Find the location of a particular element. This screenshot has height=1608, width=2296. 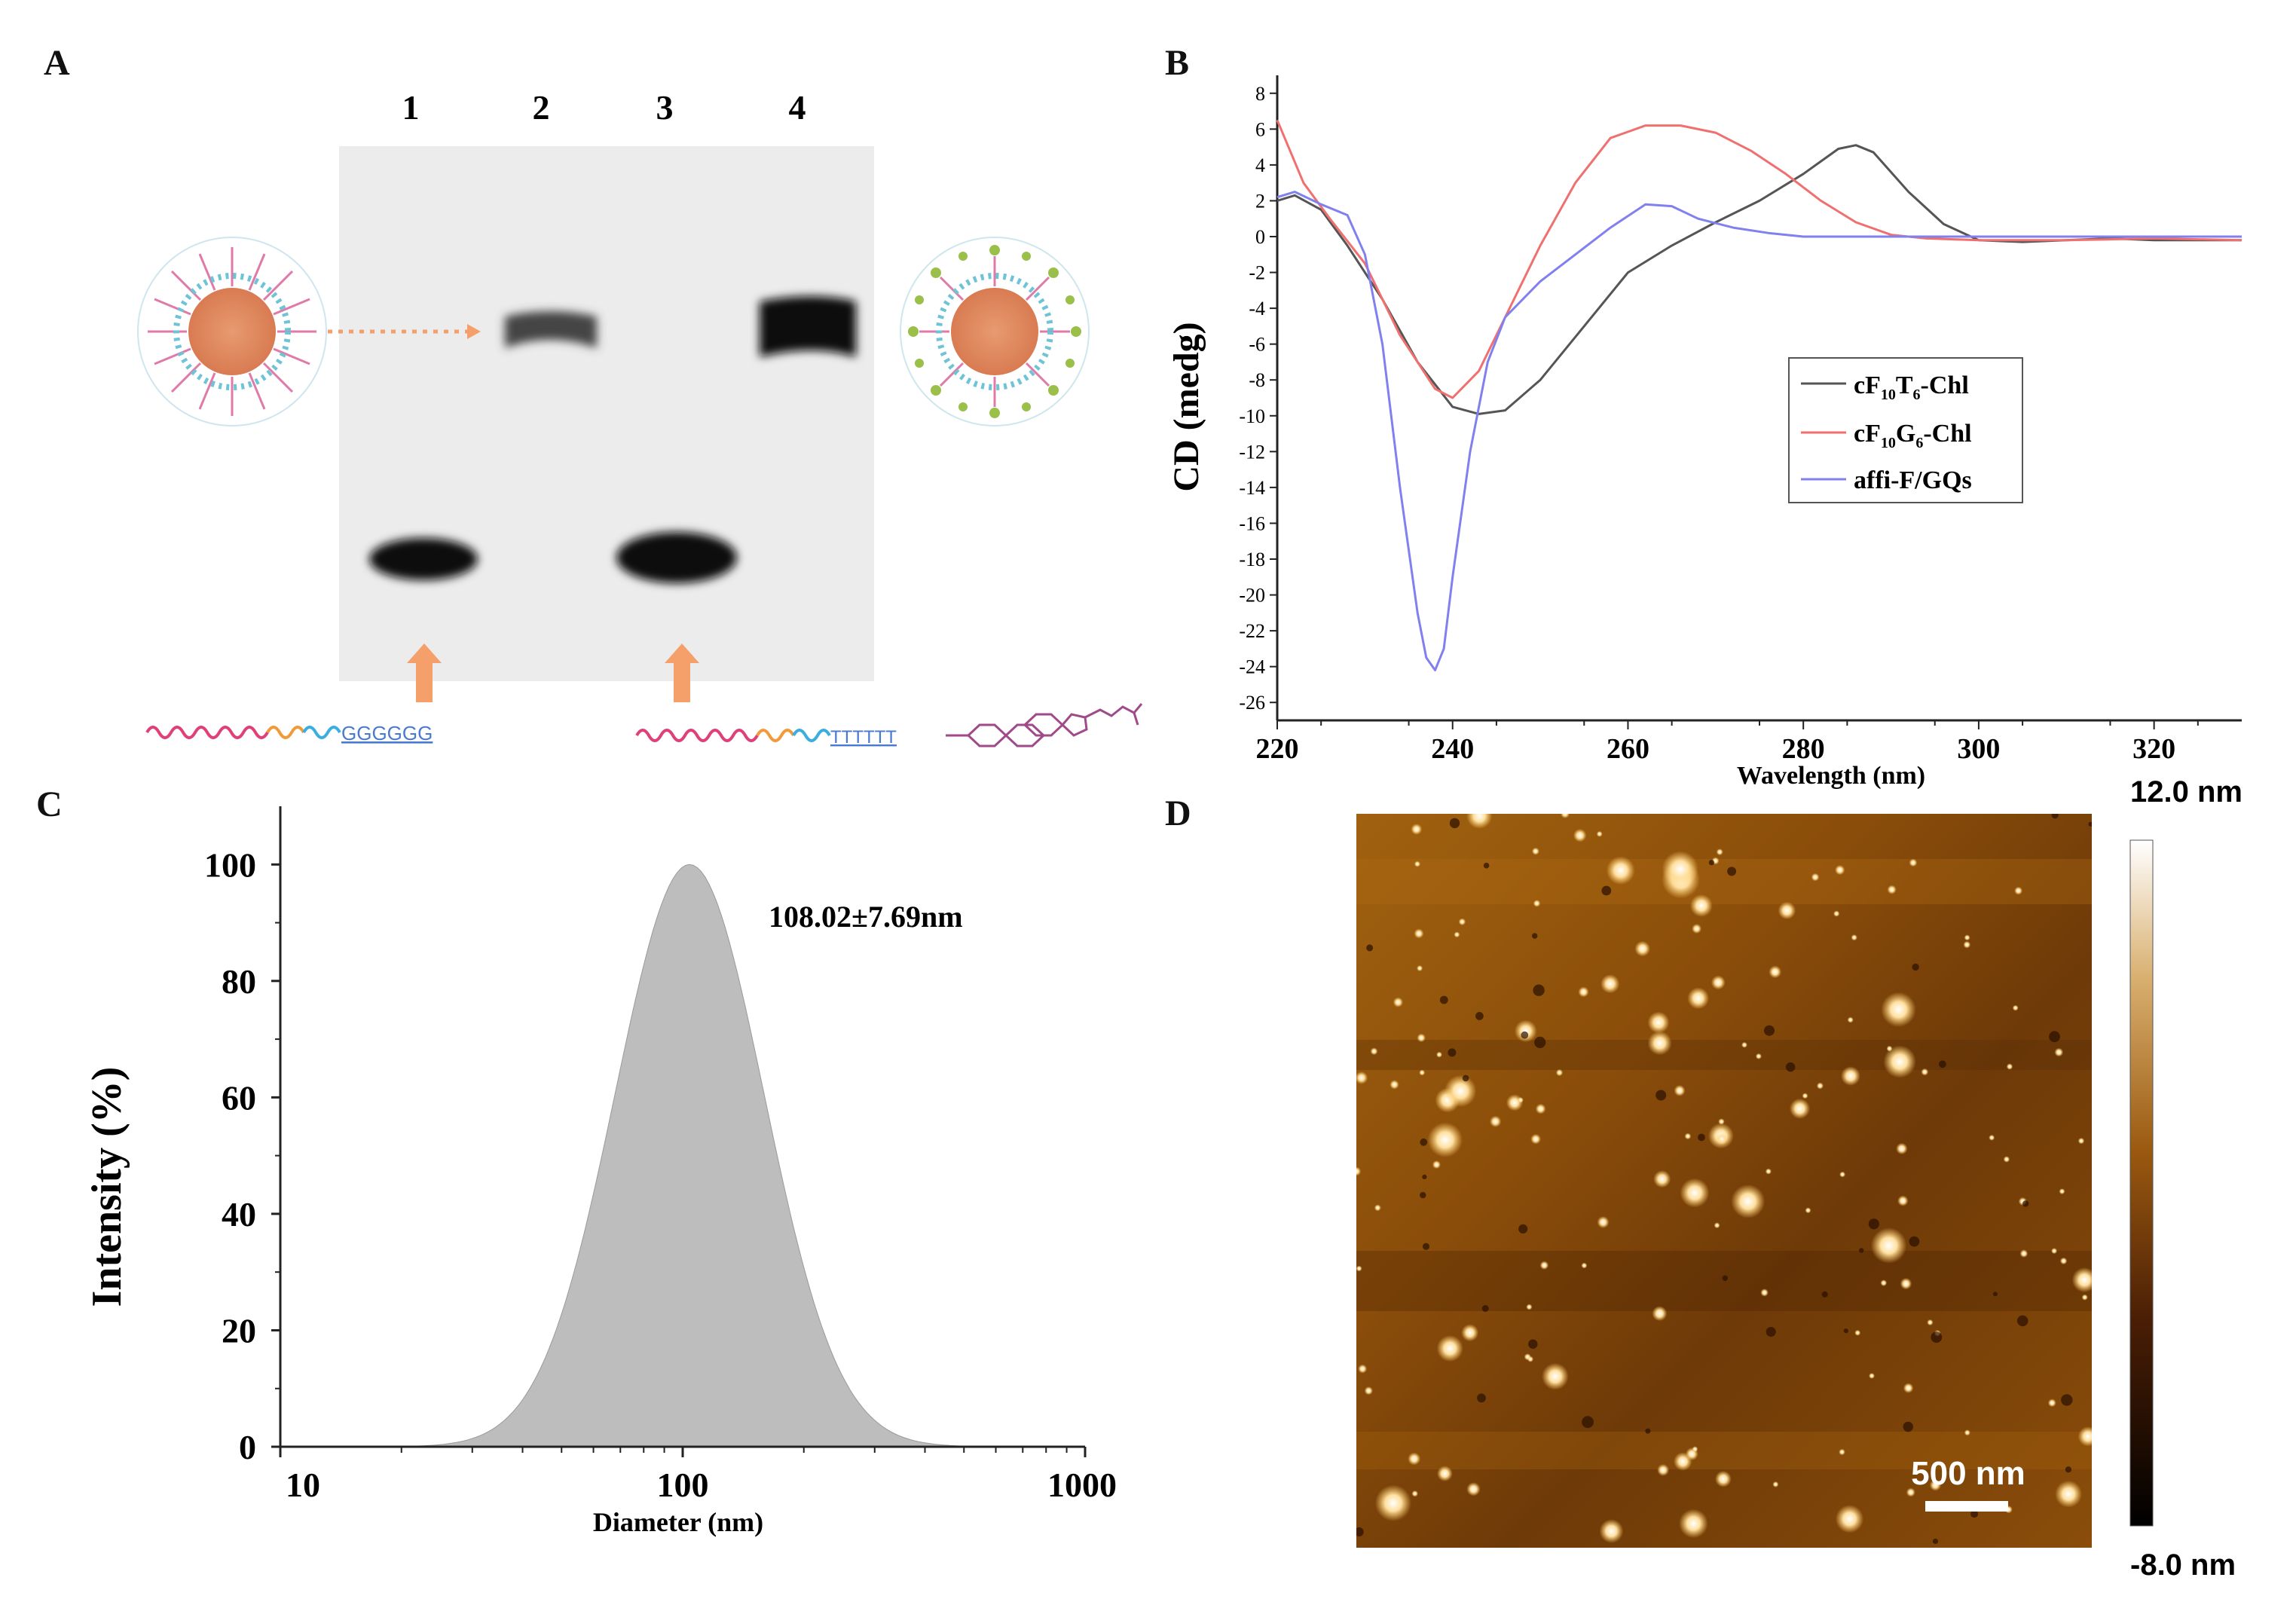

panel-label-a: A is located at coordinates (57, 63).